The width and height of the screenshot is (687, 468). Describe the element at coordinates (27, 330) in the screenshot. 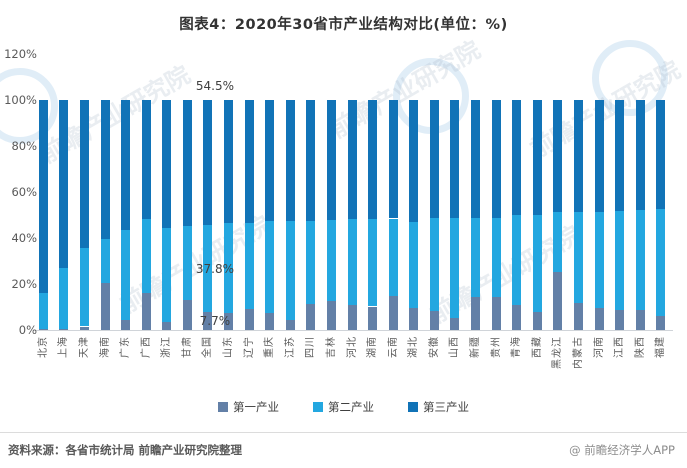

I see `y-axis-tick-label: 0%` at that location.